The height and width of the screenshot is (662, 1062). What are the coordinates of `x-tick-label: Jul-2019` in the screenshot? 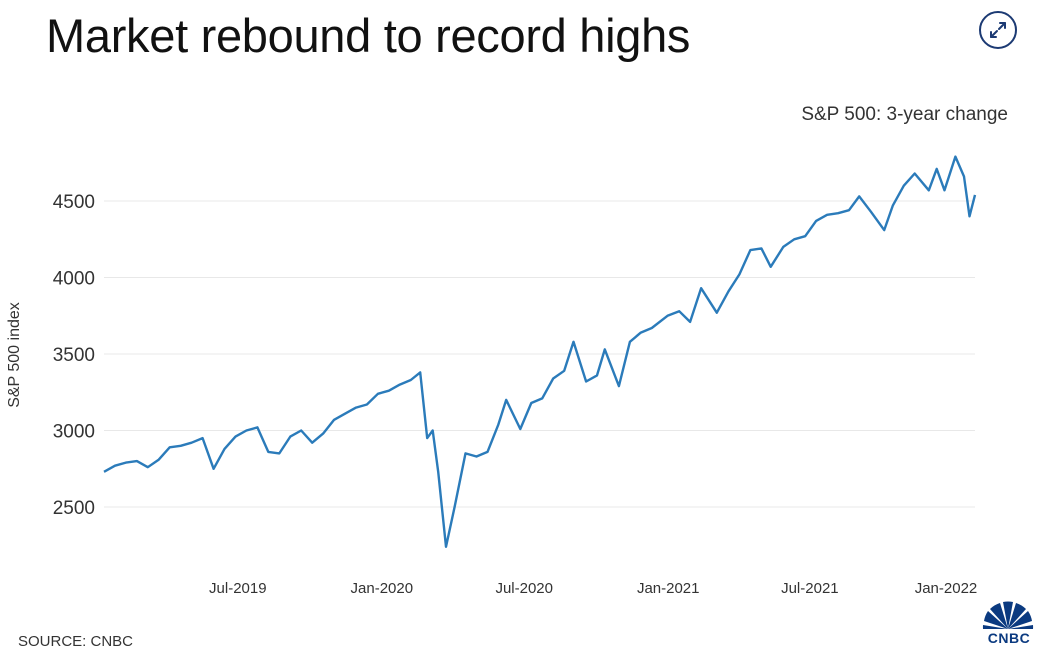 It's located at (238, 588).